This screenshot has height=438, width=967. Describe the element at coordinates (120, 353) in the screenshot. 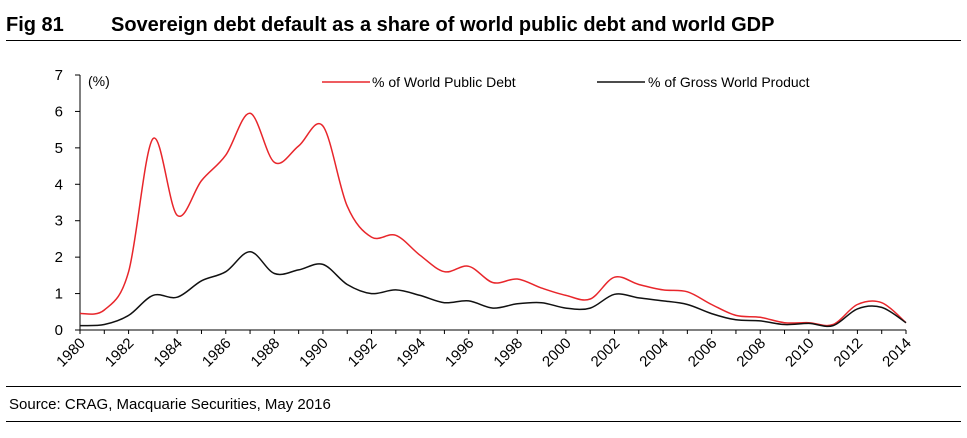

I see `x-tick-label: 1982` at that location.